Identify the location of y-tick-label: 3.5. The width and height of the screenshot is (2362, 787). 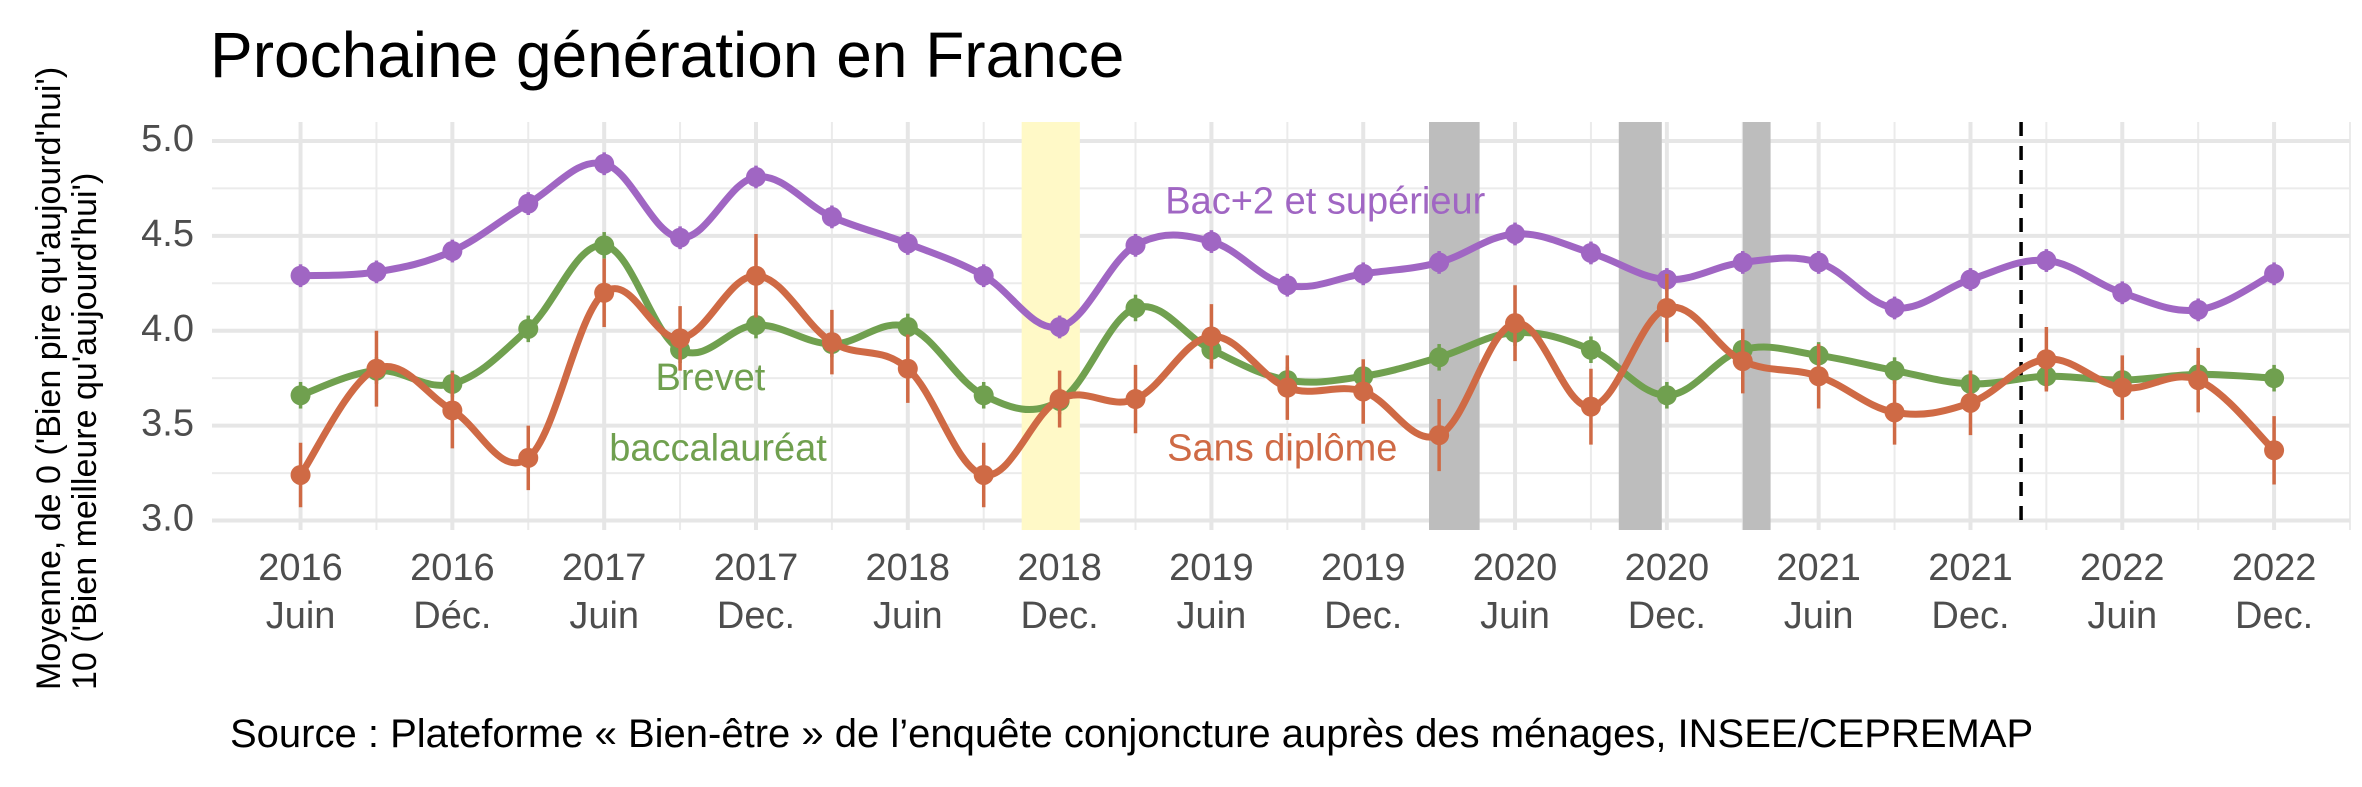
(167, 424).